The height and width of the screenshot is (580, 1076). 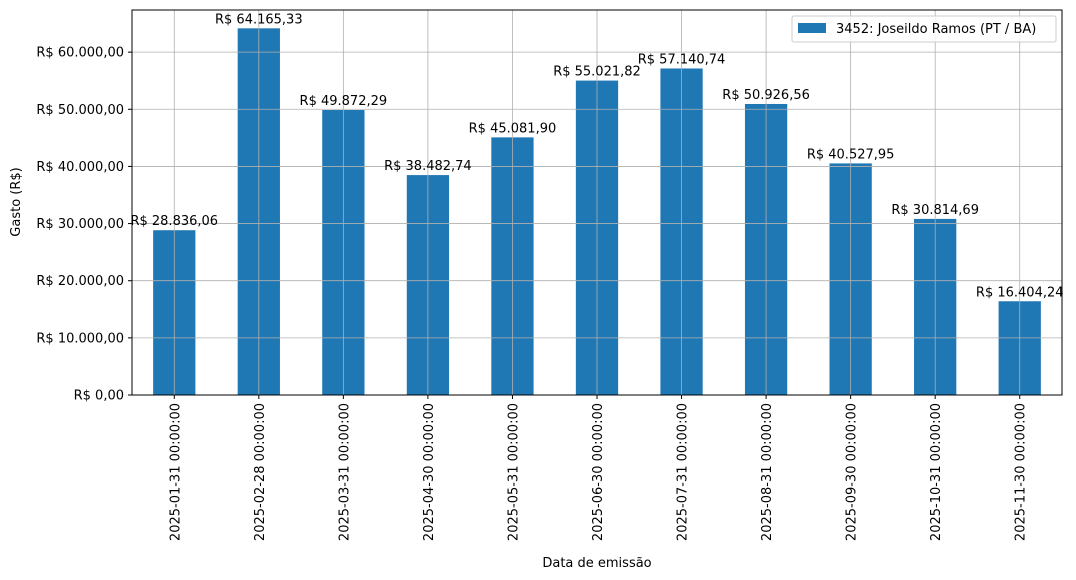 What do you see at coordinates (597, 72) in the screenshot?
I see `data-label: R$ 55.021,82` at bounding box center [597, 72].